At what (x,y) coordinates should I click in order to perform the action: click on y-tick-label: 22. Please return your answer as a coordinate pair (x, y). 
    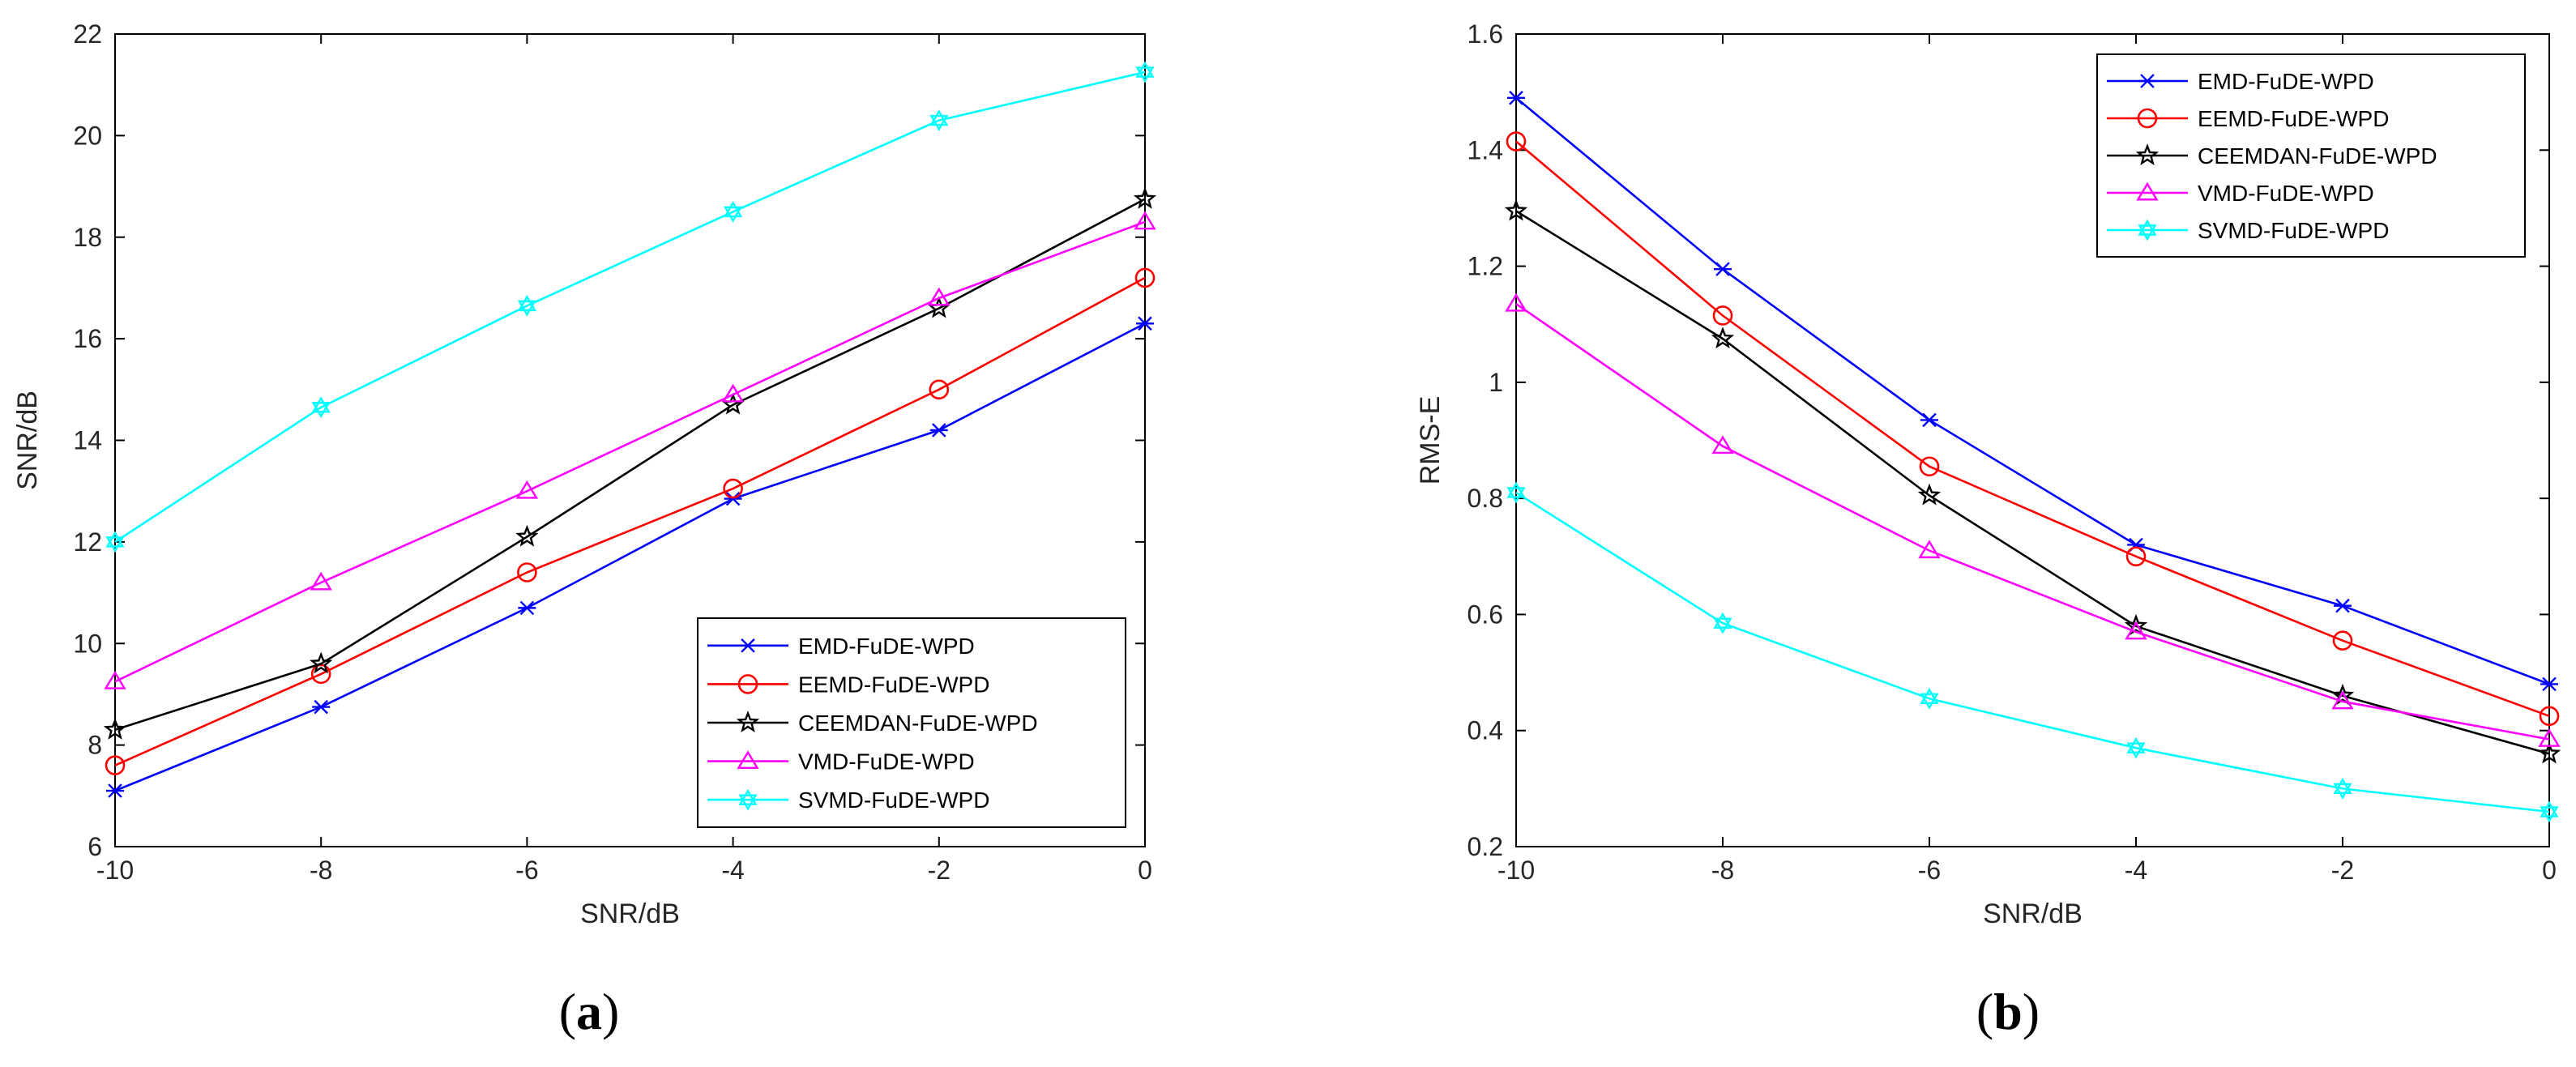
    Looking at the image, I should click on (87, 34).